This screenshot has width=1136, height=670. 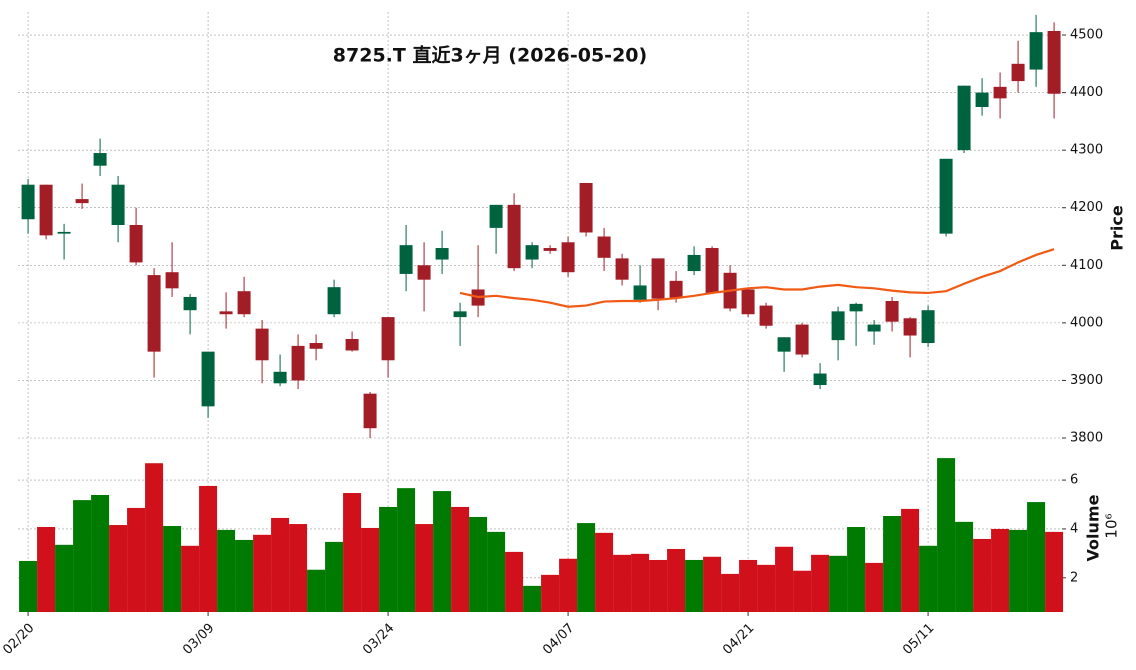 What do you see at coordinates (1086, 380) in the screenshot?
I see `y-tick-label: 3900` at bounding box center [1086, 380].